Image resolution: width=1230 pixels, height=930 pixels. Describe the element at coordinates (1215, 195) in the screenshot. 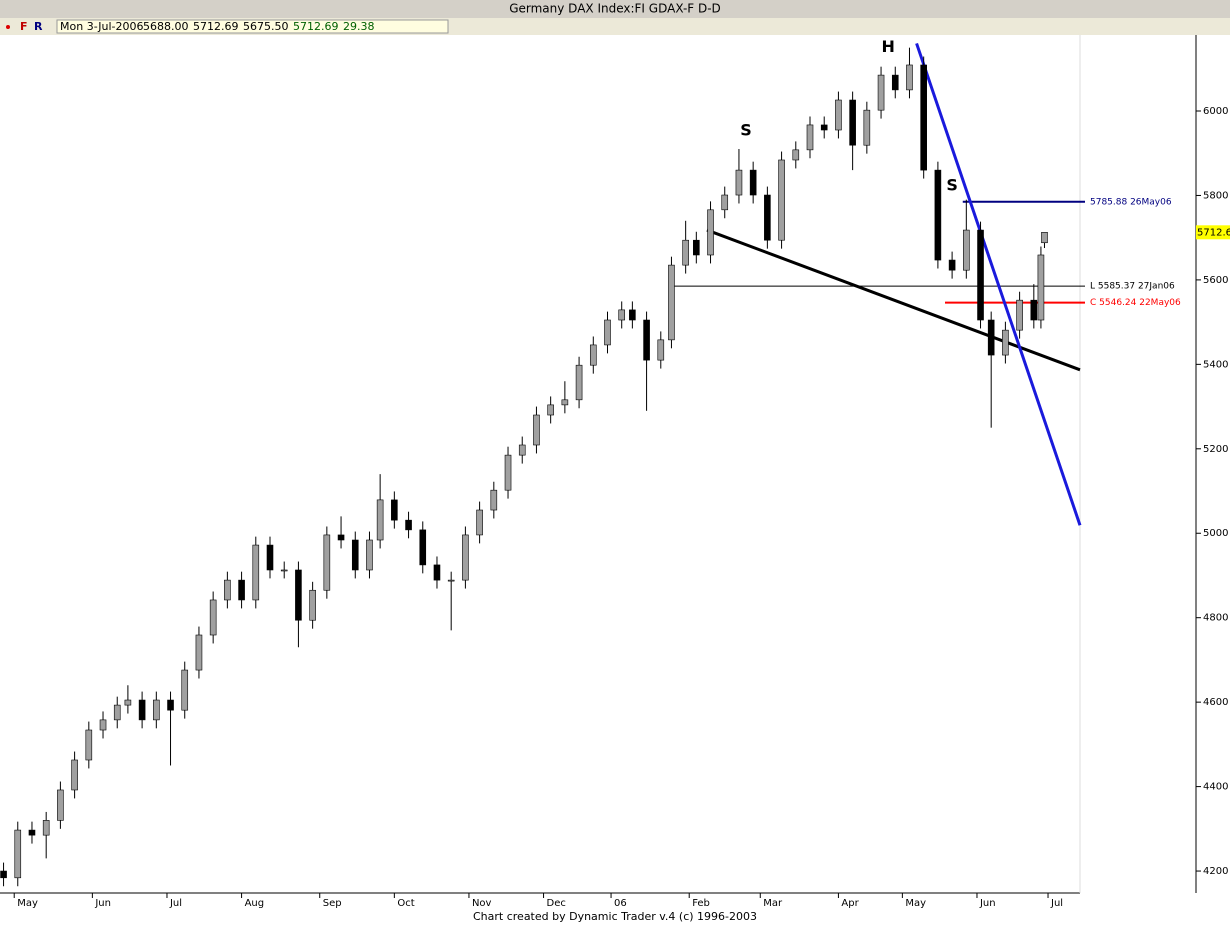

I see `y-tick-label: 5800` at that location.